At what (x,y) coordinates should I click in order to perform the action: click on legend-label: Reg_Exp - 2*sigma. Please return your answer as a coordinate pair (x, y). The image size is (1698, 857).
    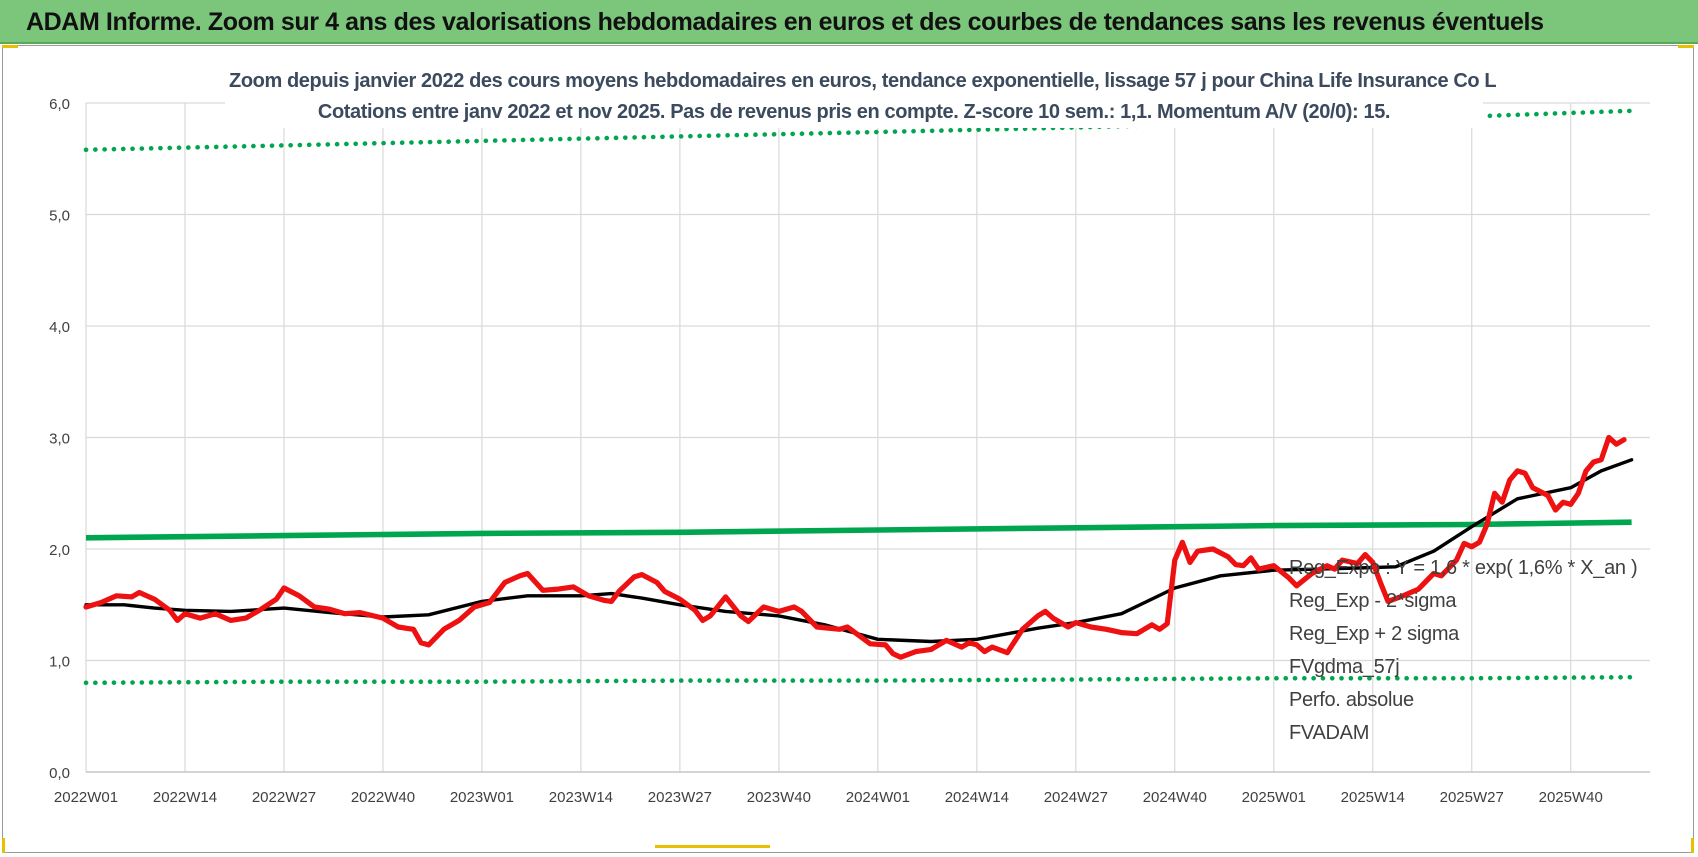
    Looking at the image, I should click on (1373, 601).